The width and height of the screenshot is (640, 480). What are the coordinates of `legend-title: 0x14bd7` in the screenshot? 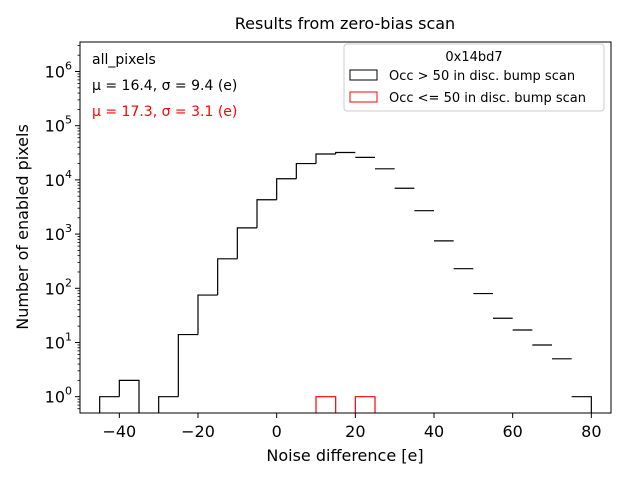 It's located at (473, 57).